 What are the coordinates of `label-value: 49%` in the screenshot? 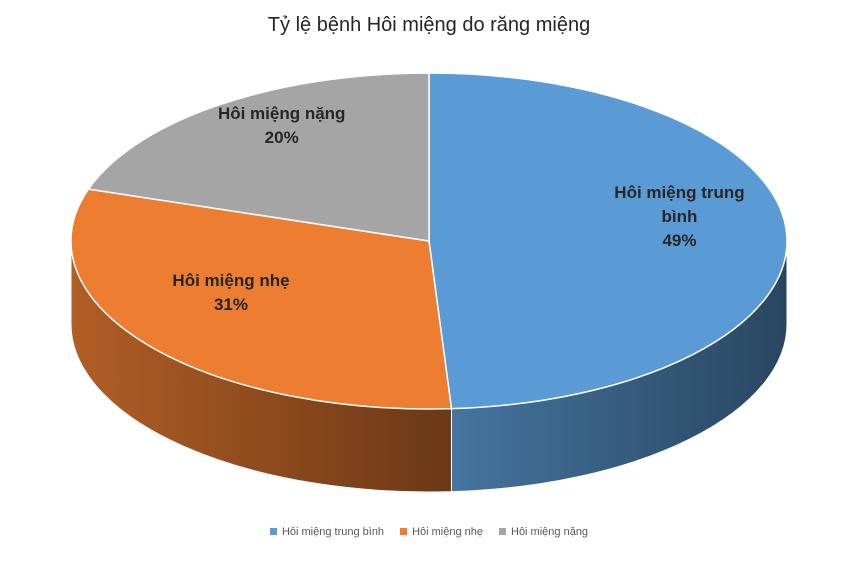 It's located at (679, 241).